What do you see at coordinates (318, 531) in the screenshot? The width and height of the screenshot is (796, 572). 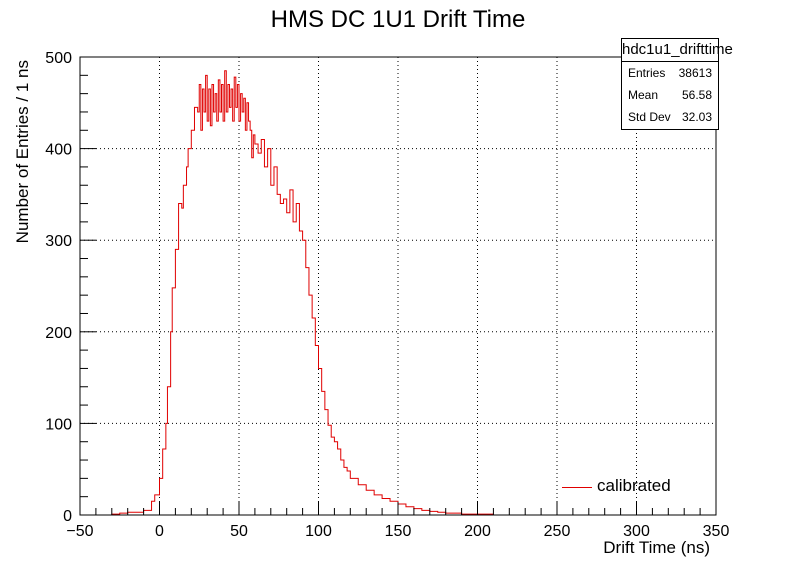 I see `x-tick-label: 100` at bounding box center [318, 531].